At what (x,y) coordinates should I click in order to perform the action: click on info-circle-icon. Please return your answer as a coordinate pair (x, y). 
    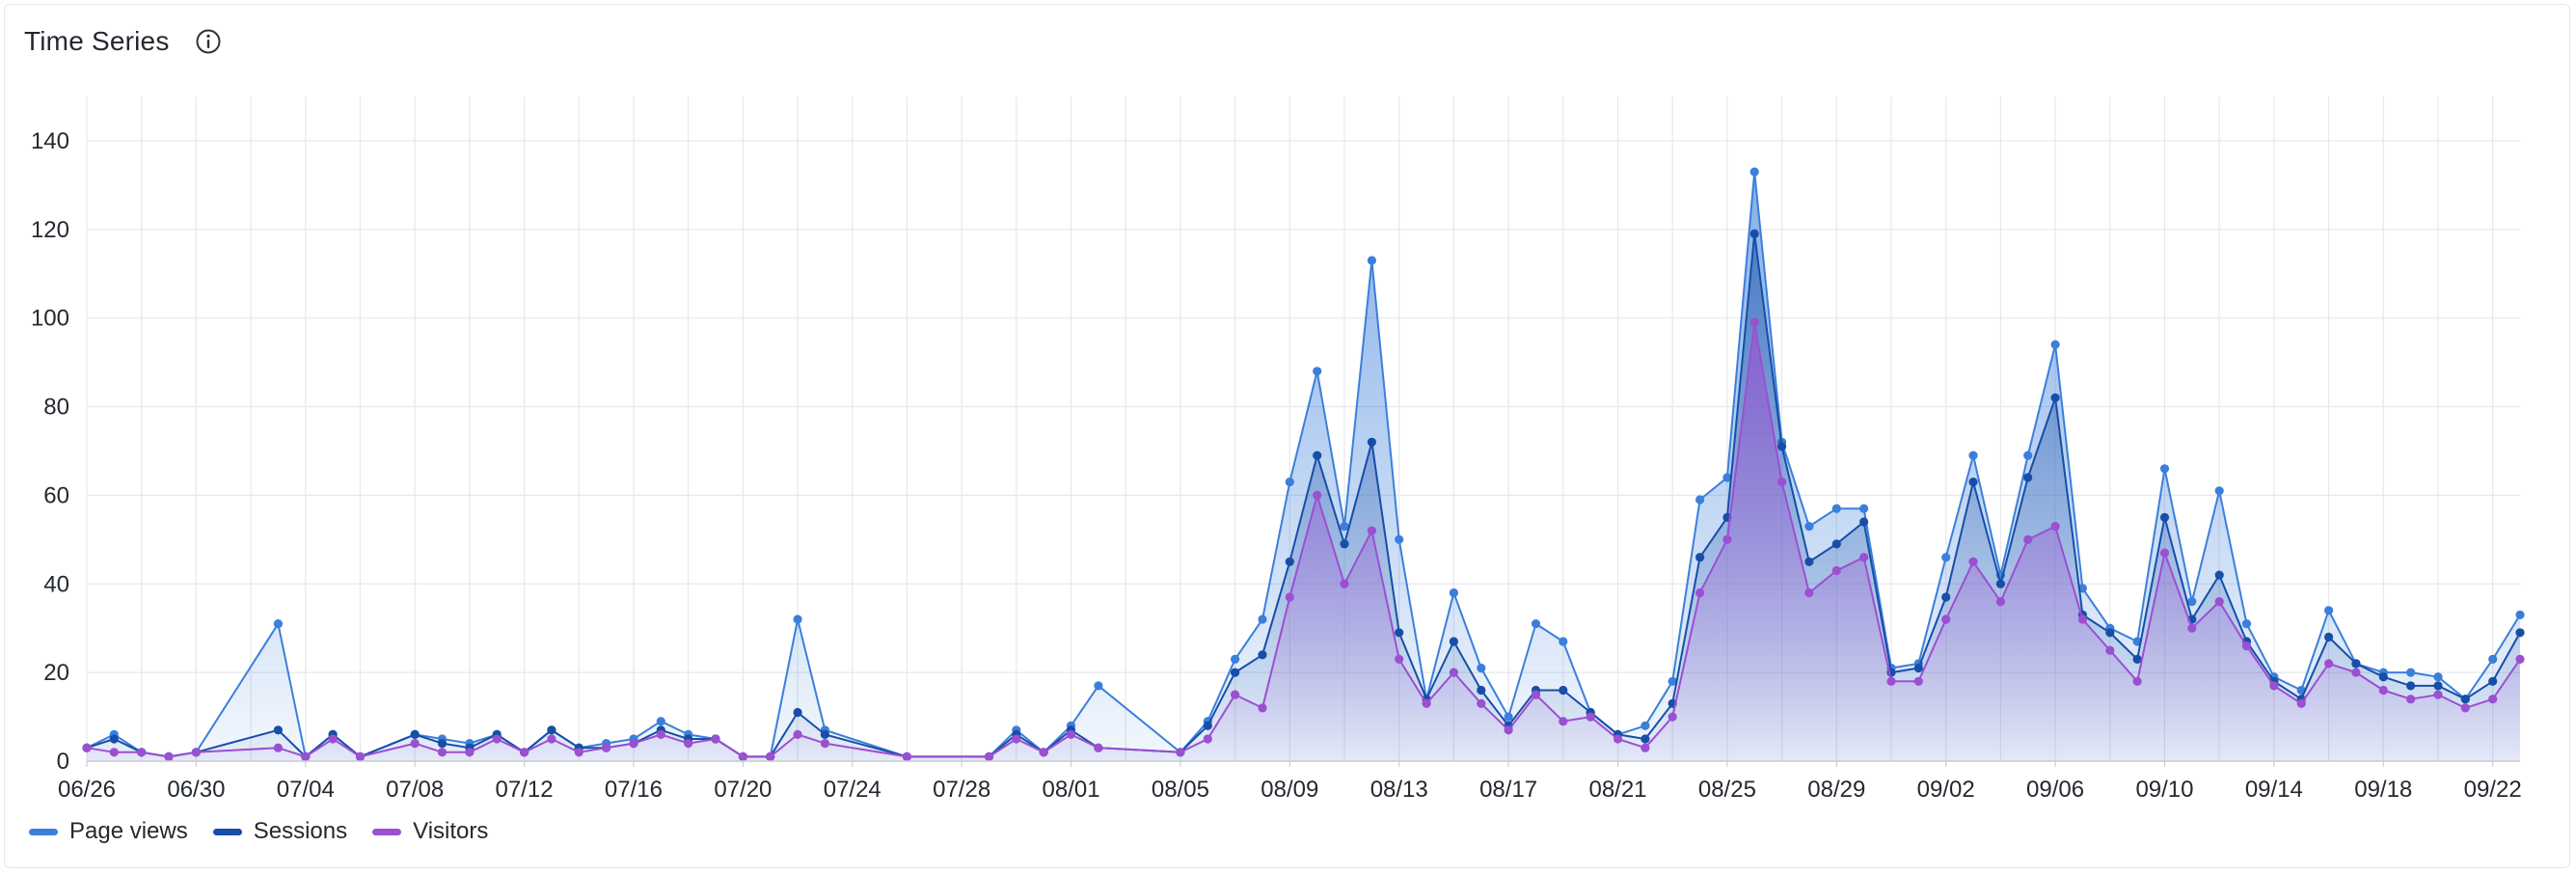
    Looking at the image, I should click on (208, 42).